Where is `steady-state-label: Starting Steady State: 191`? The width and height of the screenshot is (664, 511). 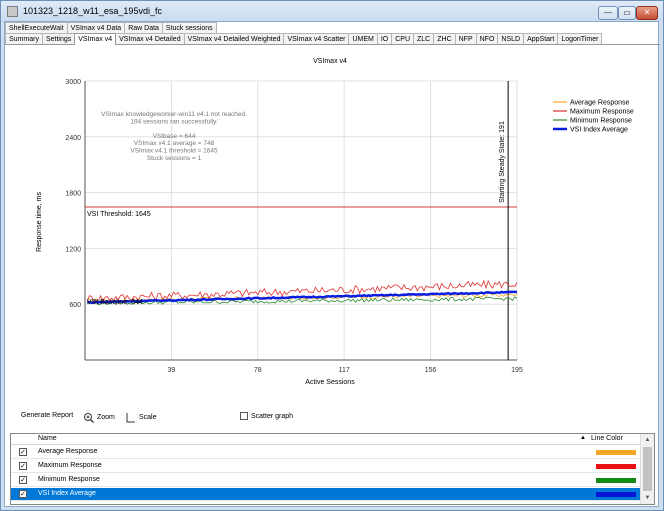
steady-state-label: Starting Steady State: 191 is located at coordinates (502, 162).